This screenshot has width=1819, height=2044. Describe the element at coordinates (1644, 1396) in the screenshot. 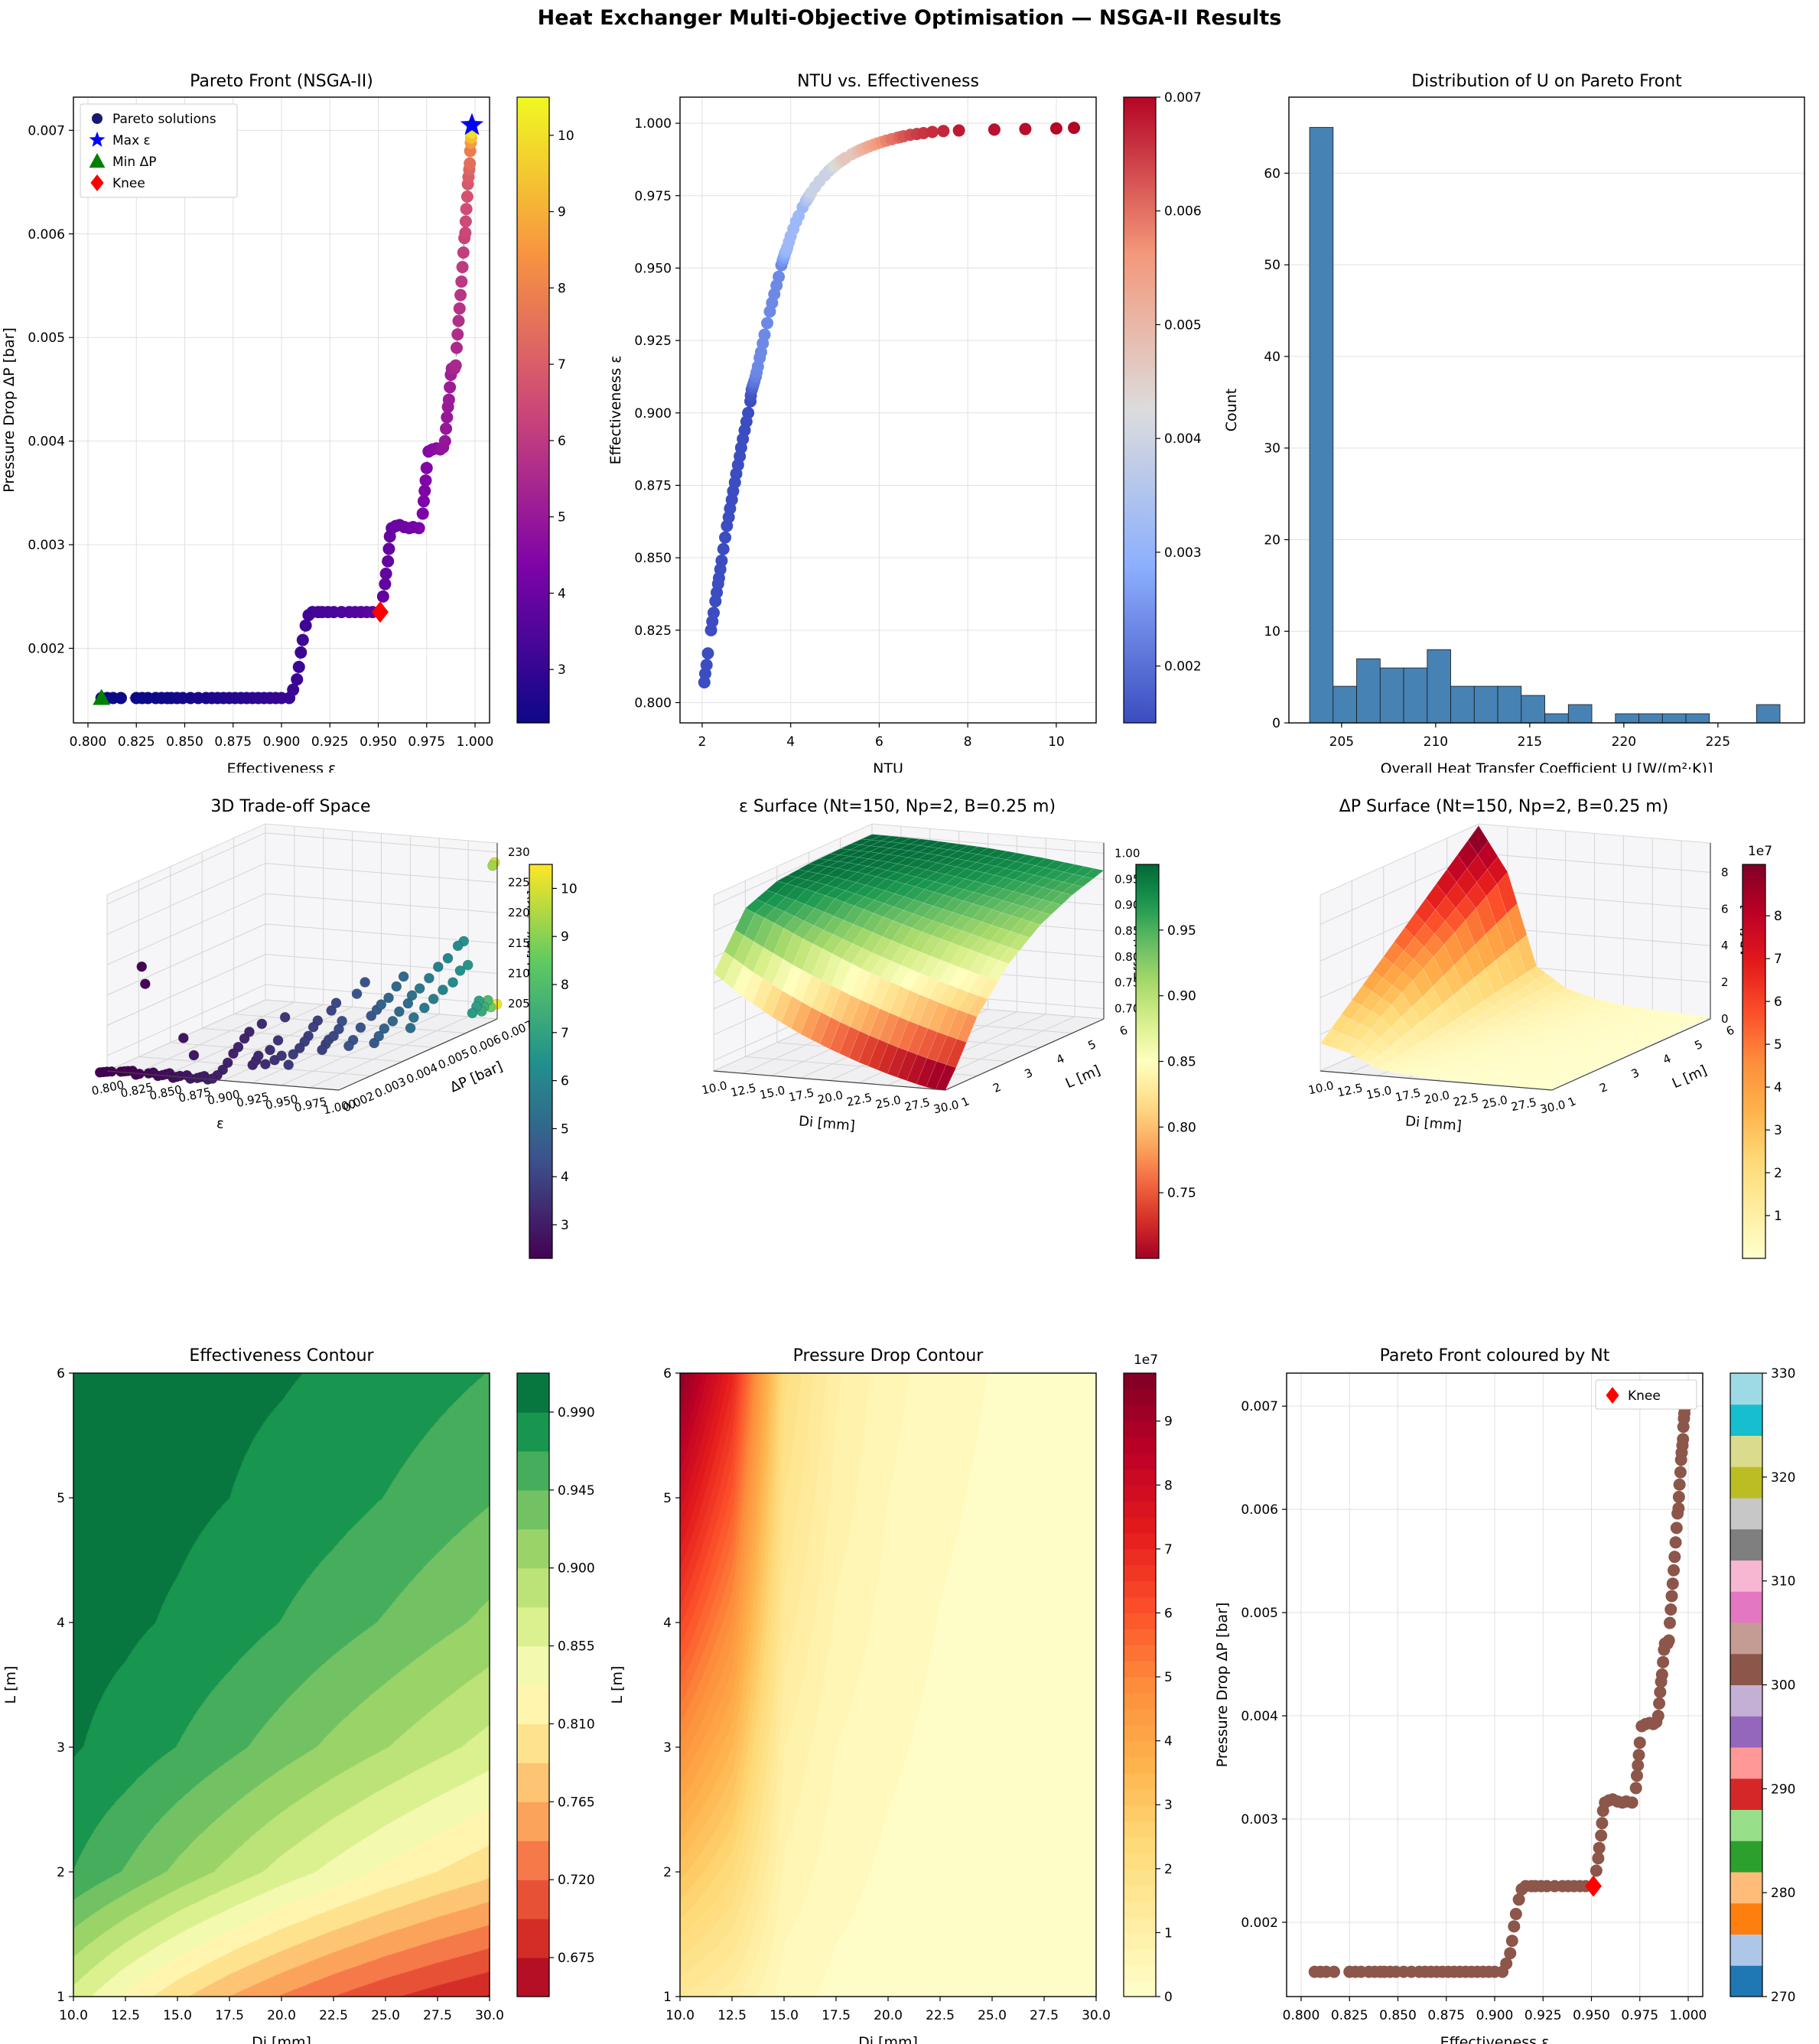

I see `legend-label: Knee` at that location.